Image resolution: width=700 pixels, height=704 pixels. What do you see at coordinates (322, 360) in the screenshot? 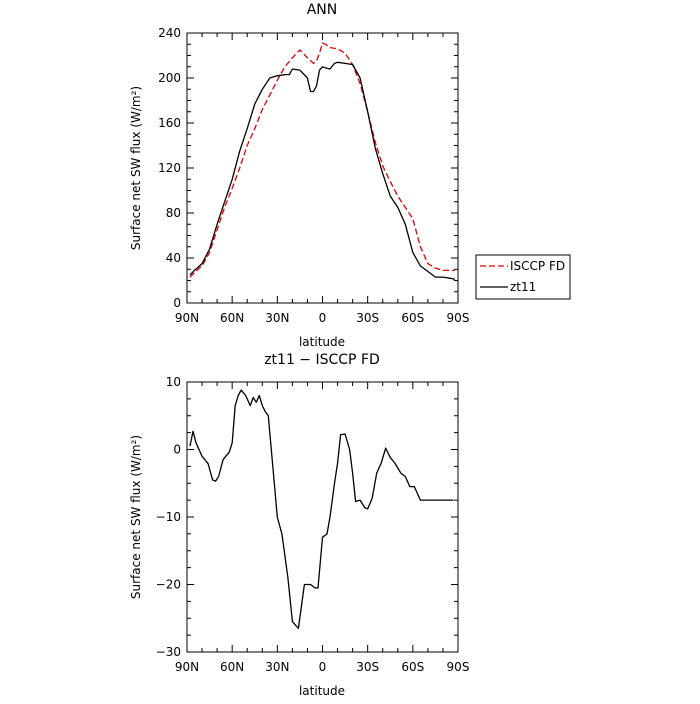
I see `chart-title: zt11 − ISCCP FD` at bounding box center [322, 360].